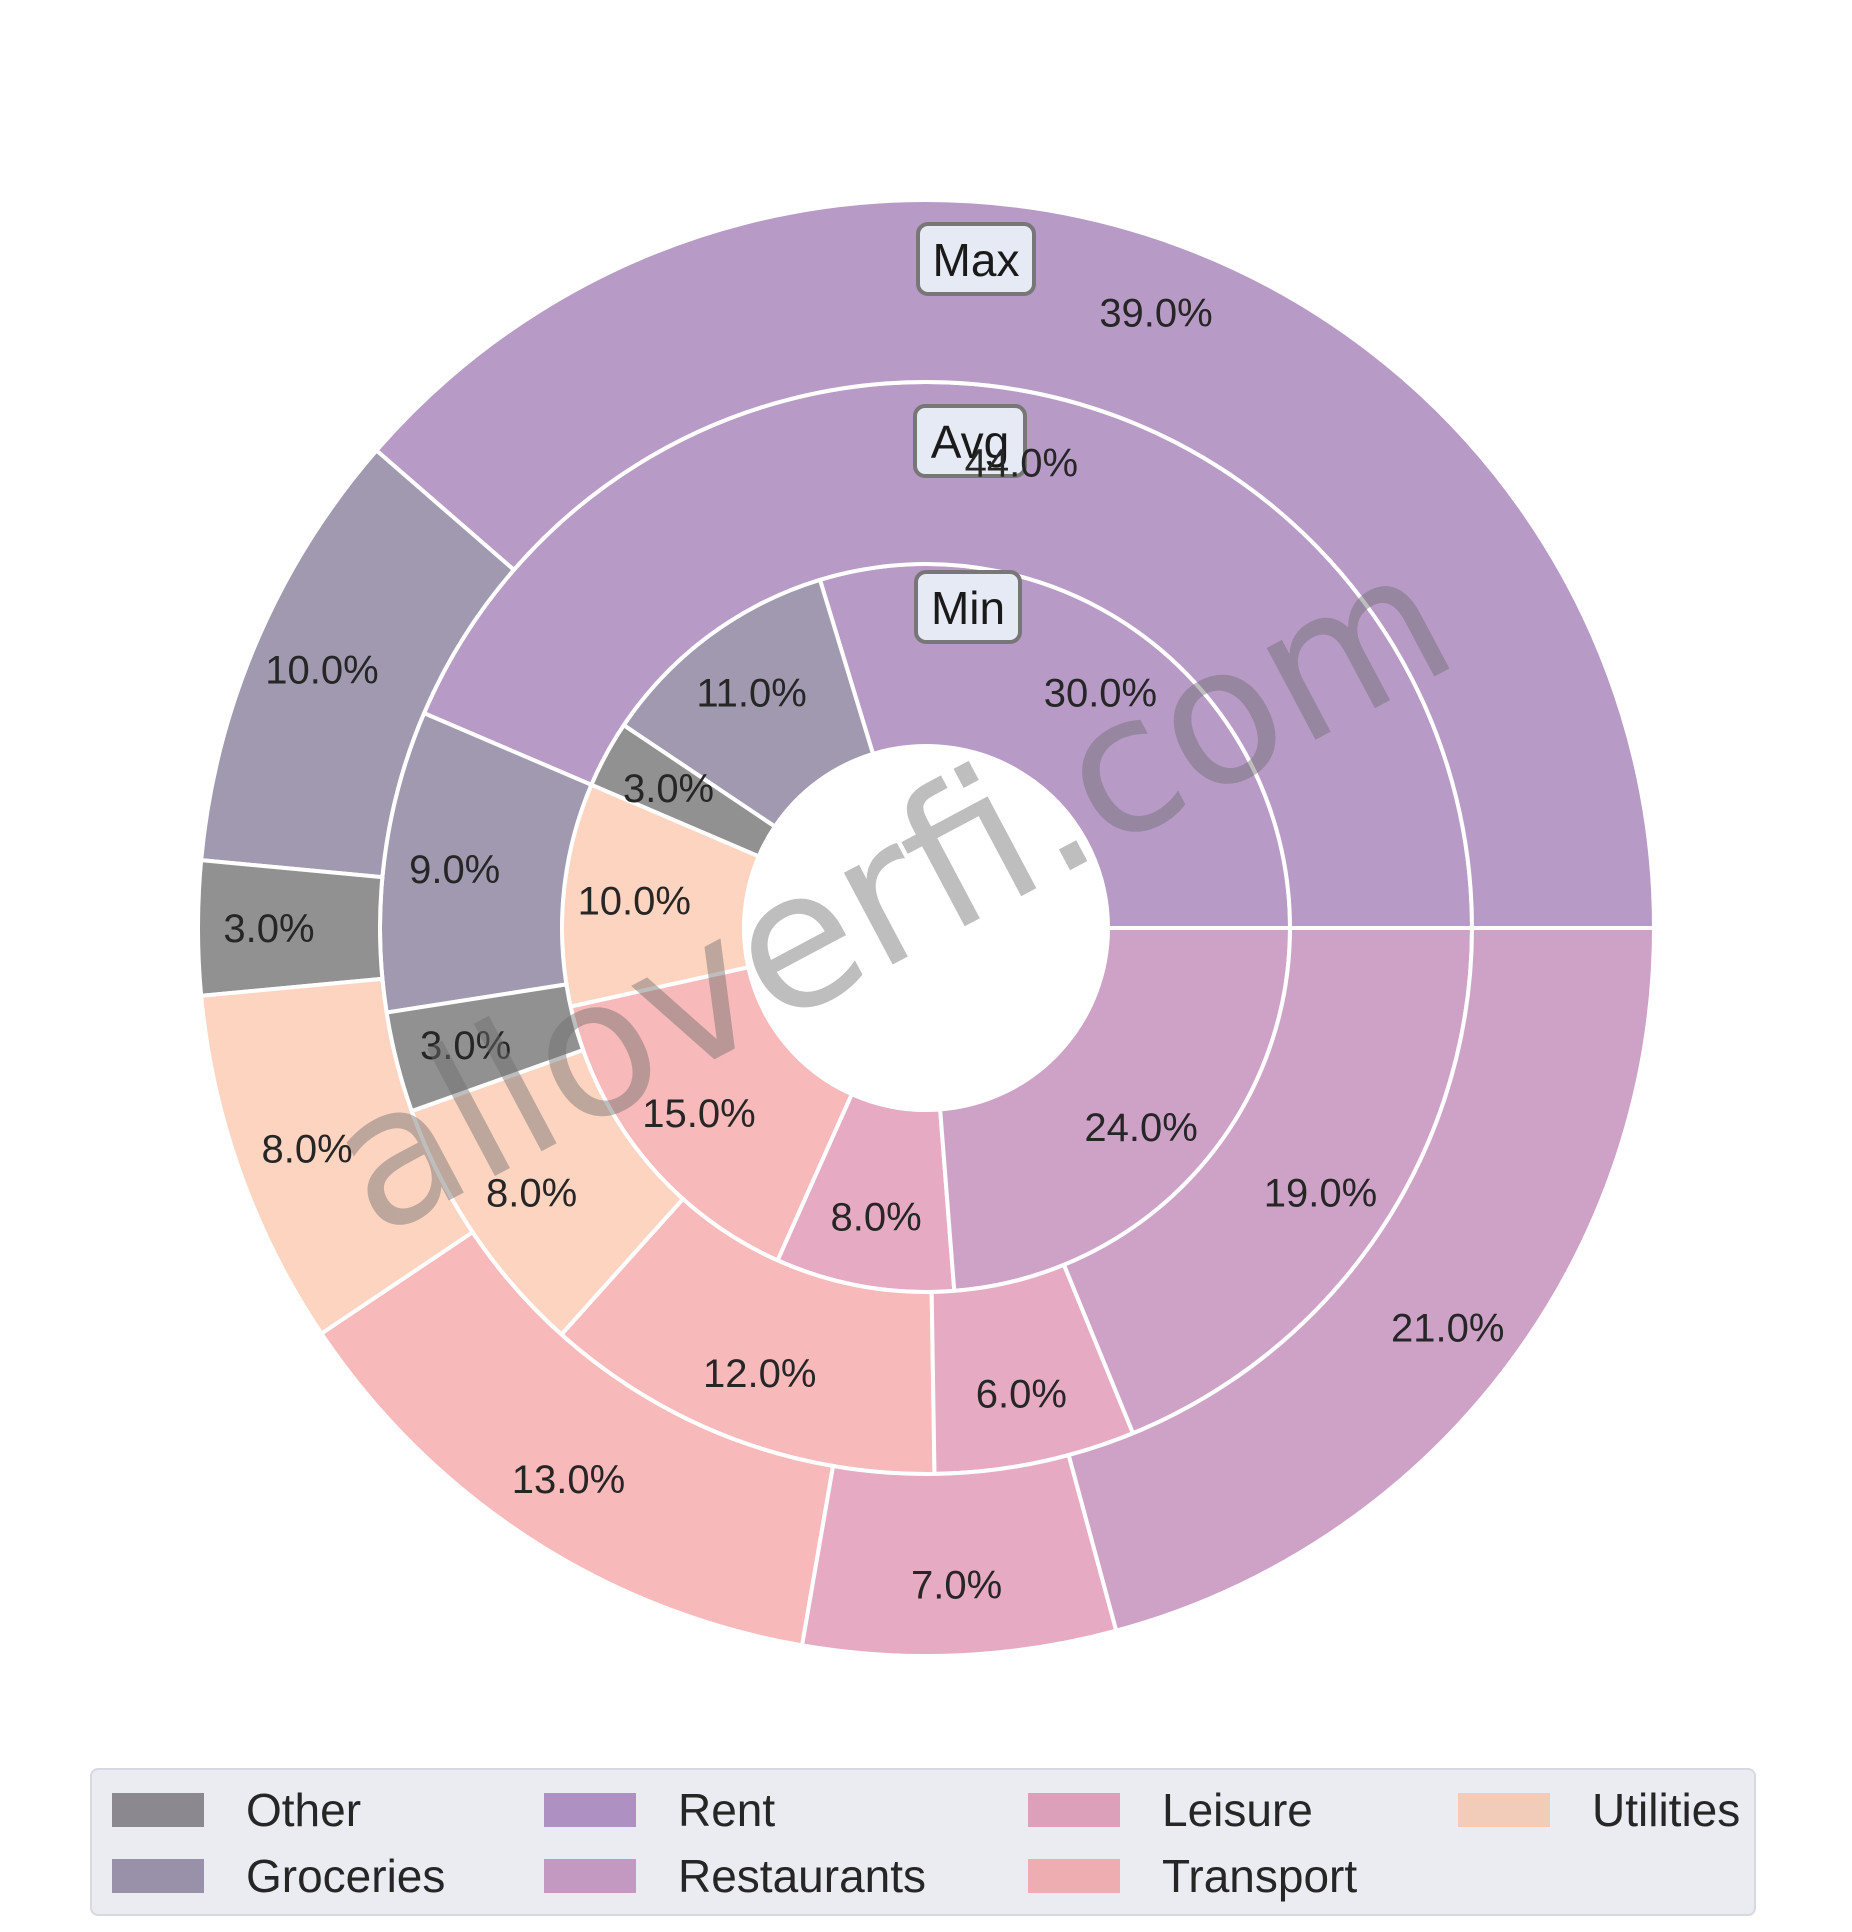 Image resolution: width=1852 pixels, height=1932 pixels. I want to click on pct-label-min-rent: 30.0%, so click(1100, 694).